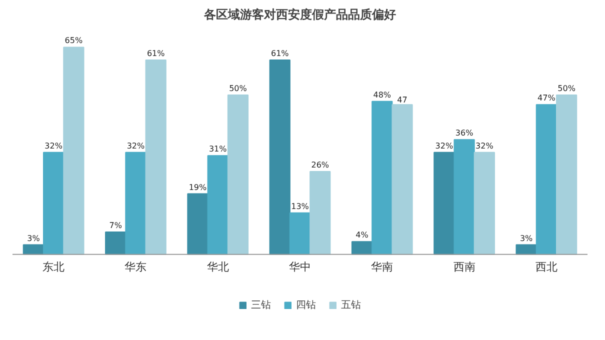 The image size is (605, 340). Describe the element at coordinates (73, 41) in the screenshot. I see `data-label: 65%` at that location.